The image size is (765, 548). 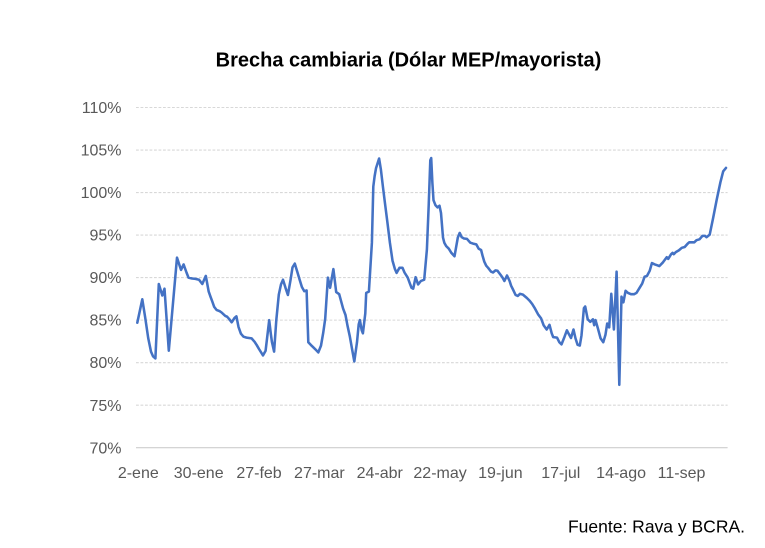 I want to click on svg-text: 2-ene, so click(x=138, y=473).